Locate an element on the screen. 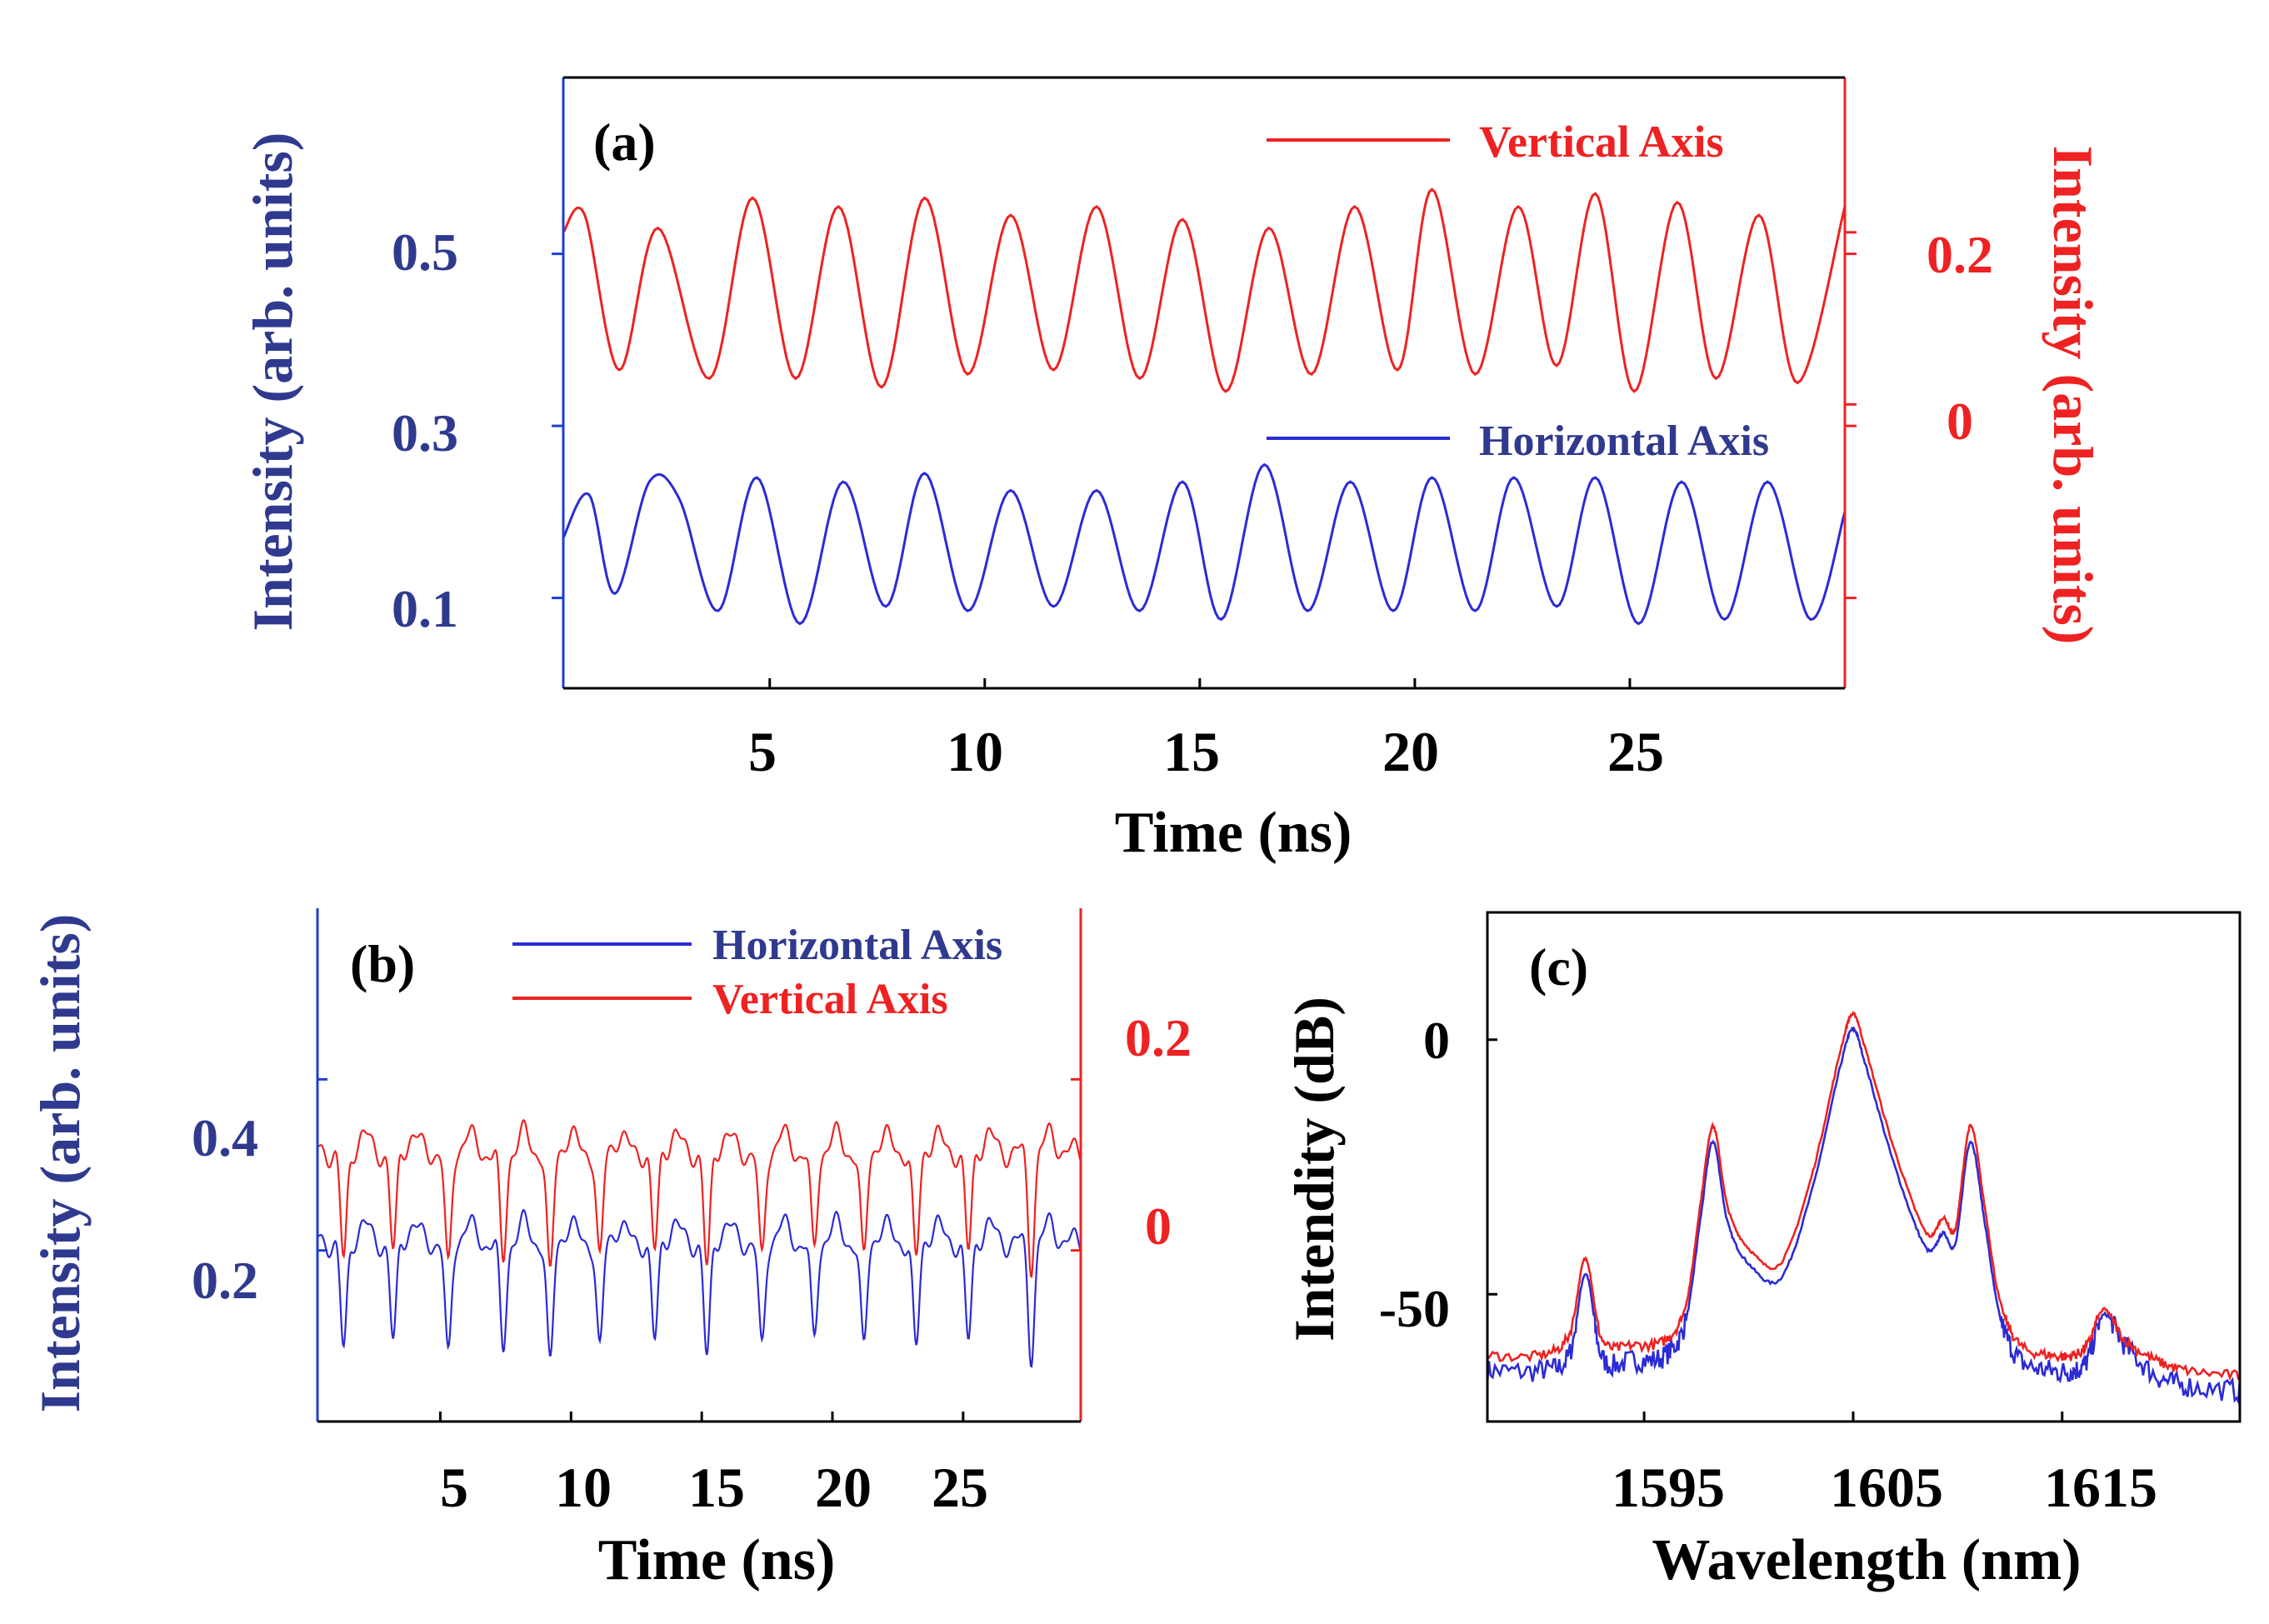  panel-b-plot-lines is located at coordinates (700, 1243).